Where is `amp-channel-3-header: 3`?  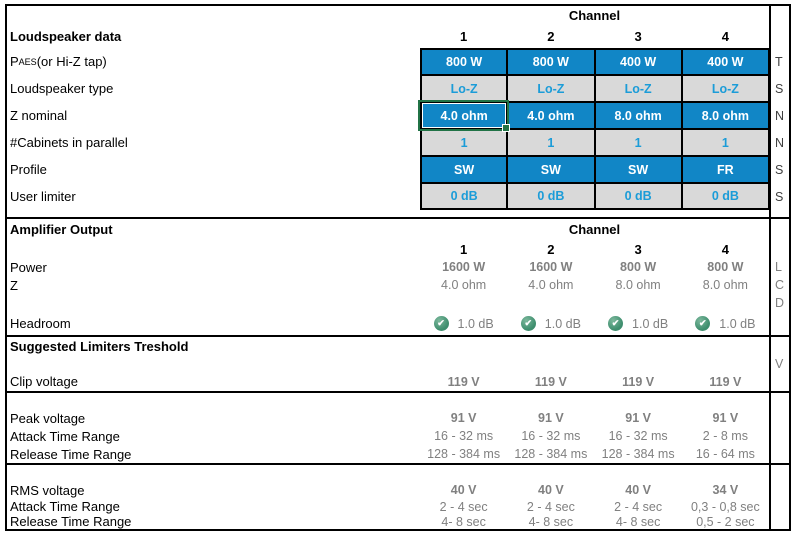 amp-channel-3-header: 3 is located at coordinates (638, 249).